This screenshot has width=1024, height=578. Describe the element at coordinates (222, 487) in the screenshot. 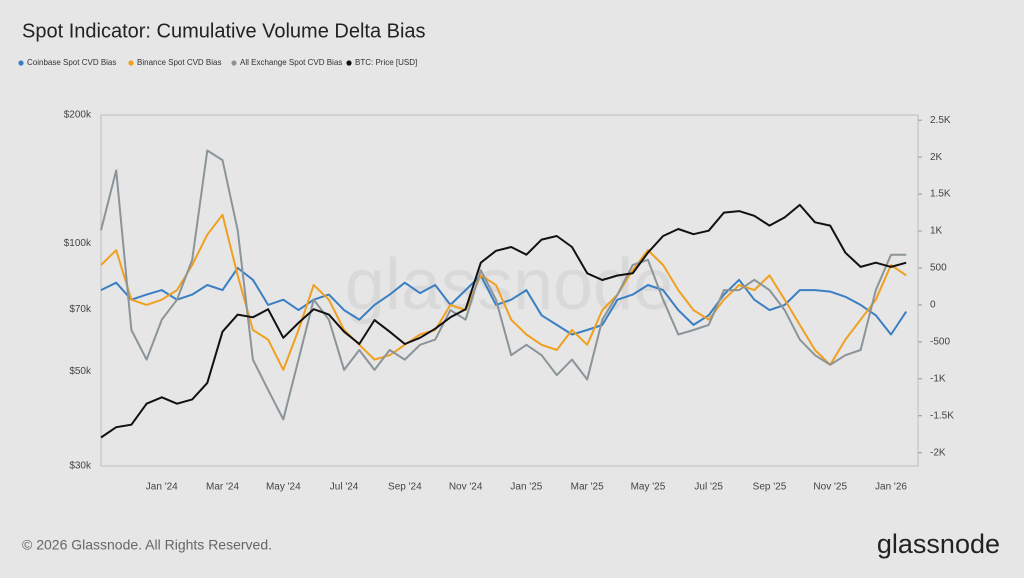

I see `x-tick-label: Mar '24` at that location.